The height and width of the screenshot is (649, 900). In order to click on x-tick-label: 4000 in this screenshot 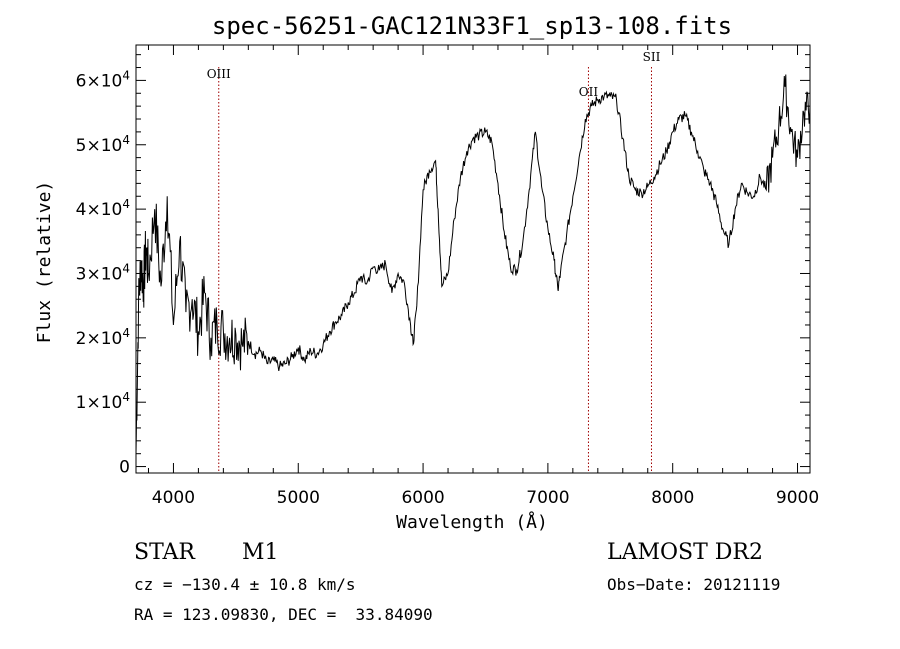, I will do `click(173, 498)`.